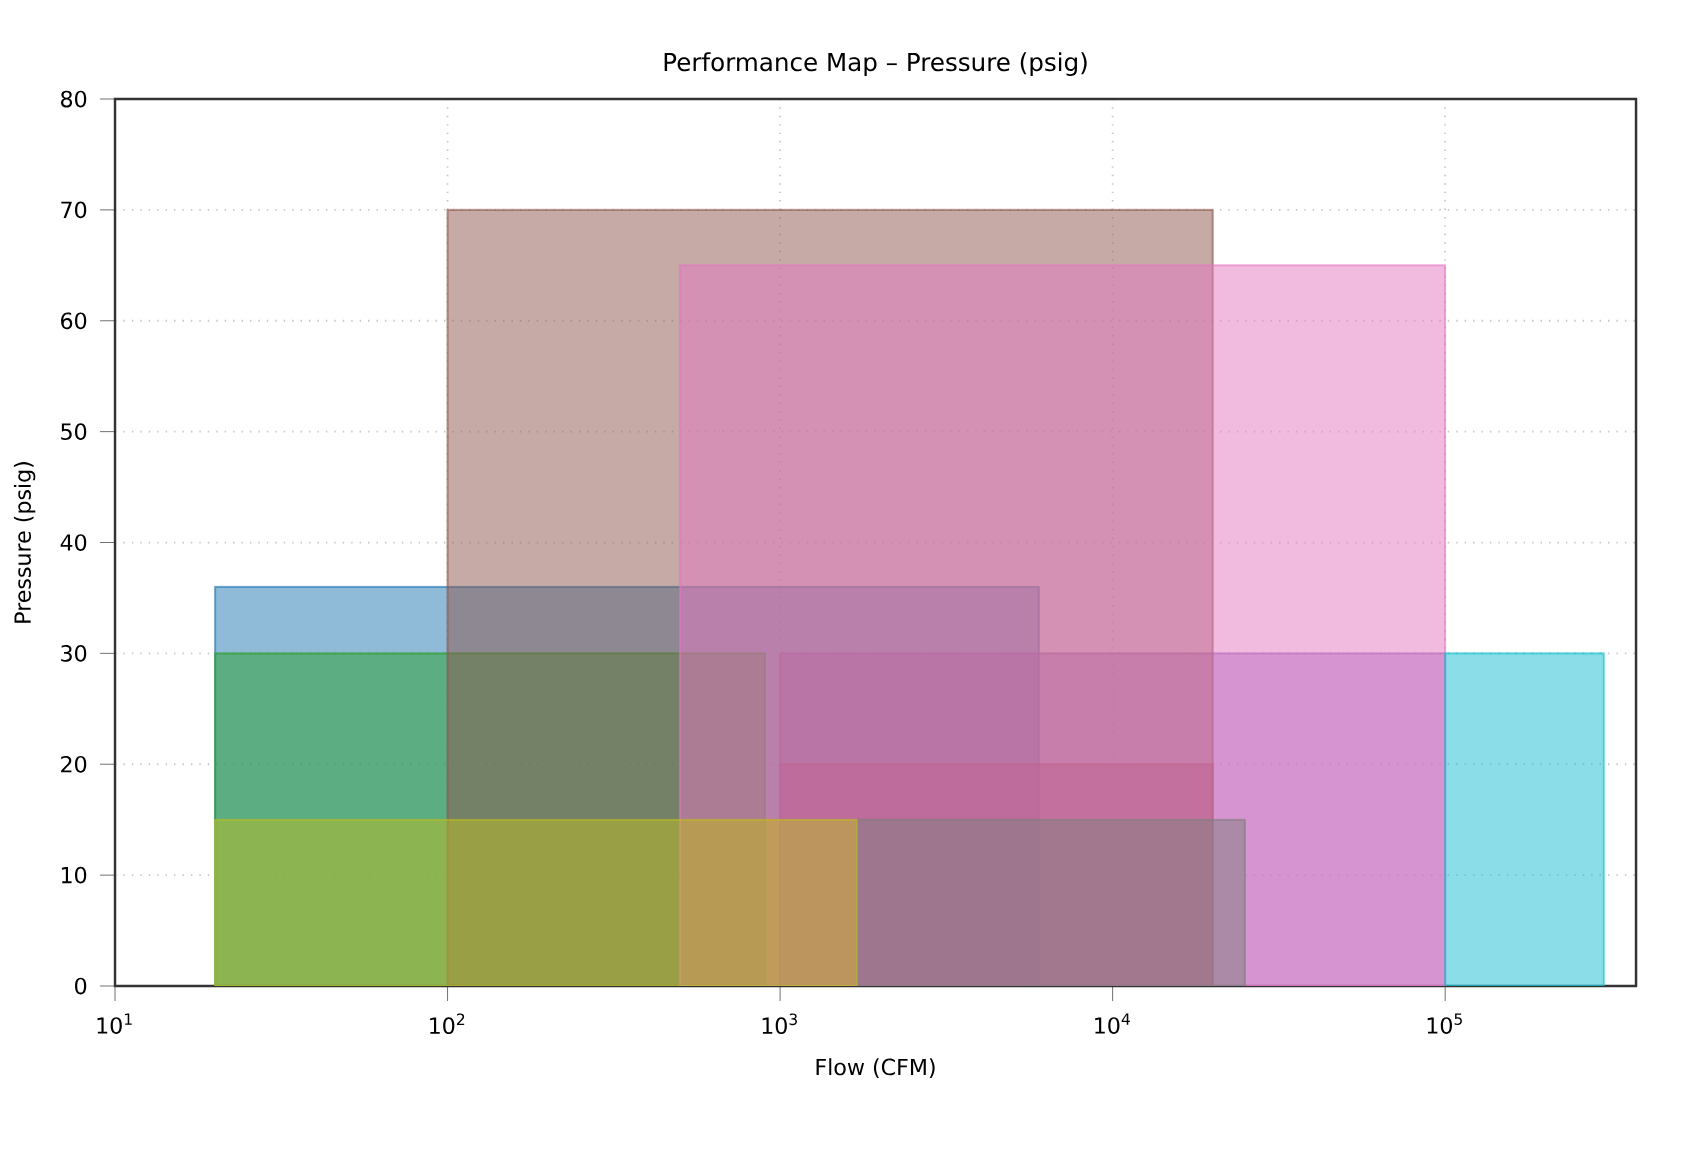  Describe the element at coordinates (74, 432) in the screenshot. I see `y-tick-label: 50` at that location.